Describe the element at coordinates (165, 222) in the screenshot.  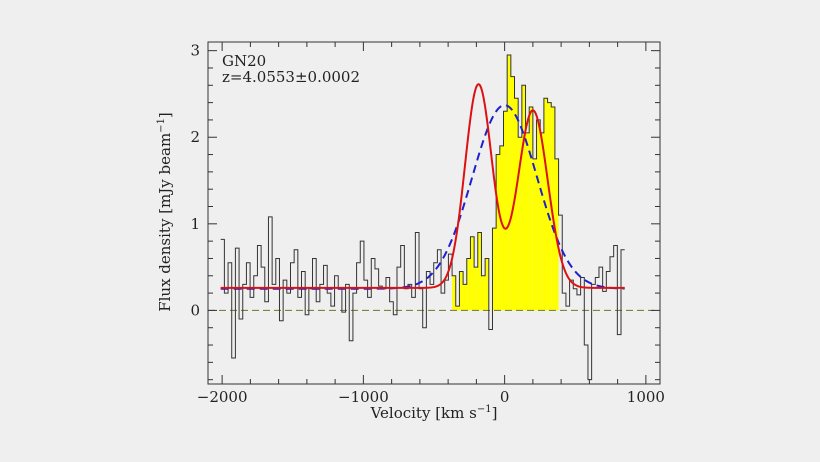
I see `y-axis-label-main: Flux density [mJy beam` at that location.